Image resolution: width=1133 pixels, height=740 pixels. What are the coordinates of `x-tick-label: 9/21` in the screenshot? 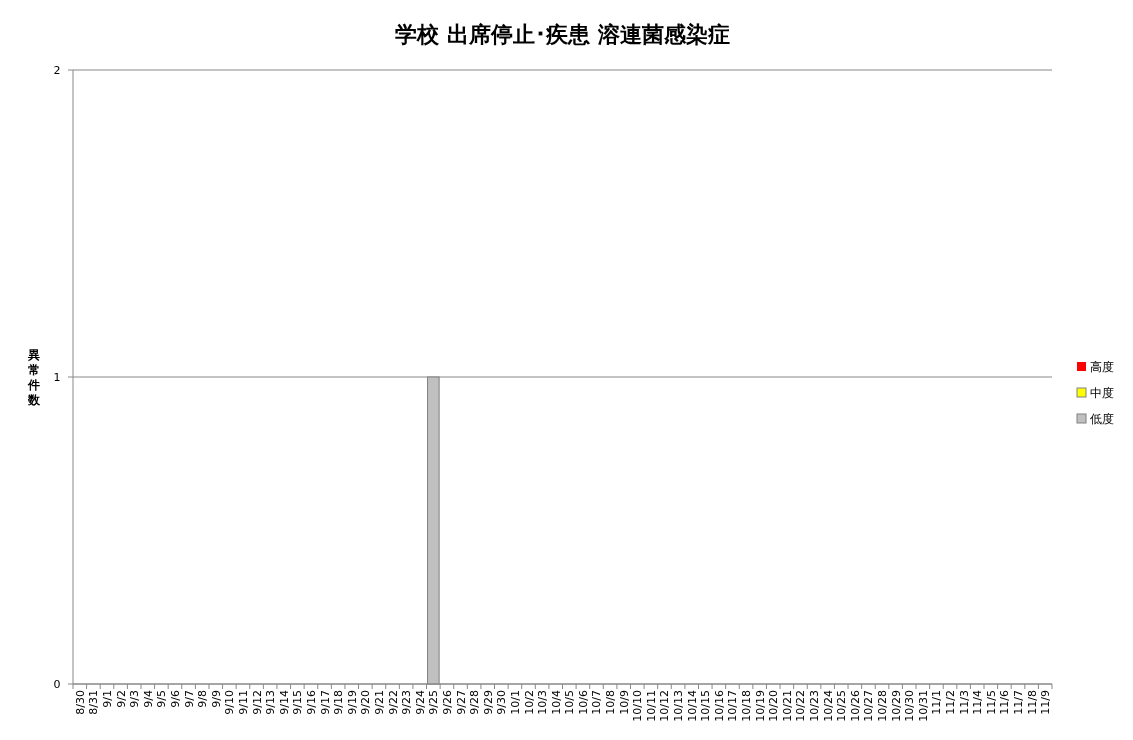 It's located at (379, 702).